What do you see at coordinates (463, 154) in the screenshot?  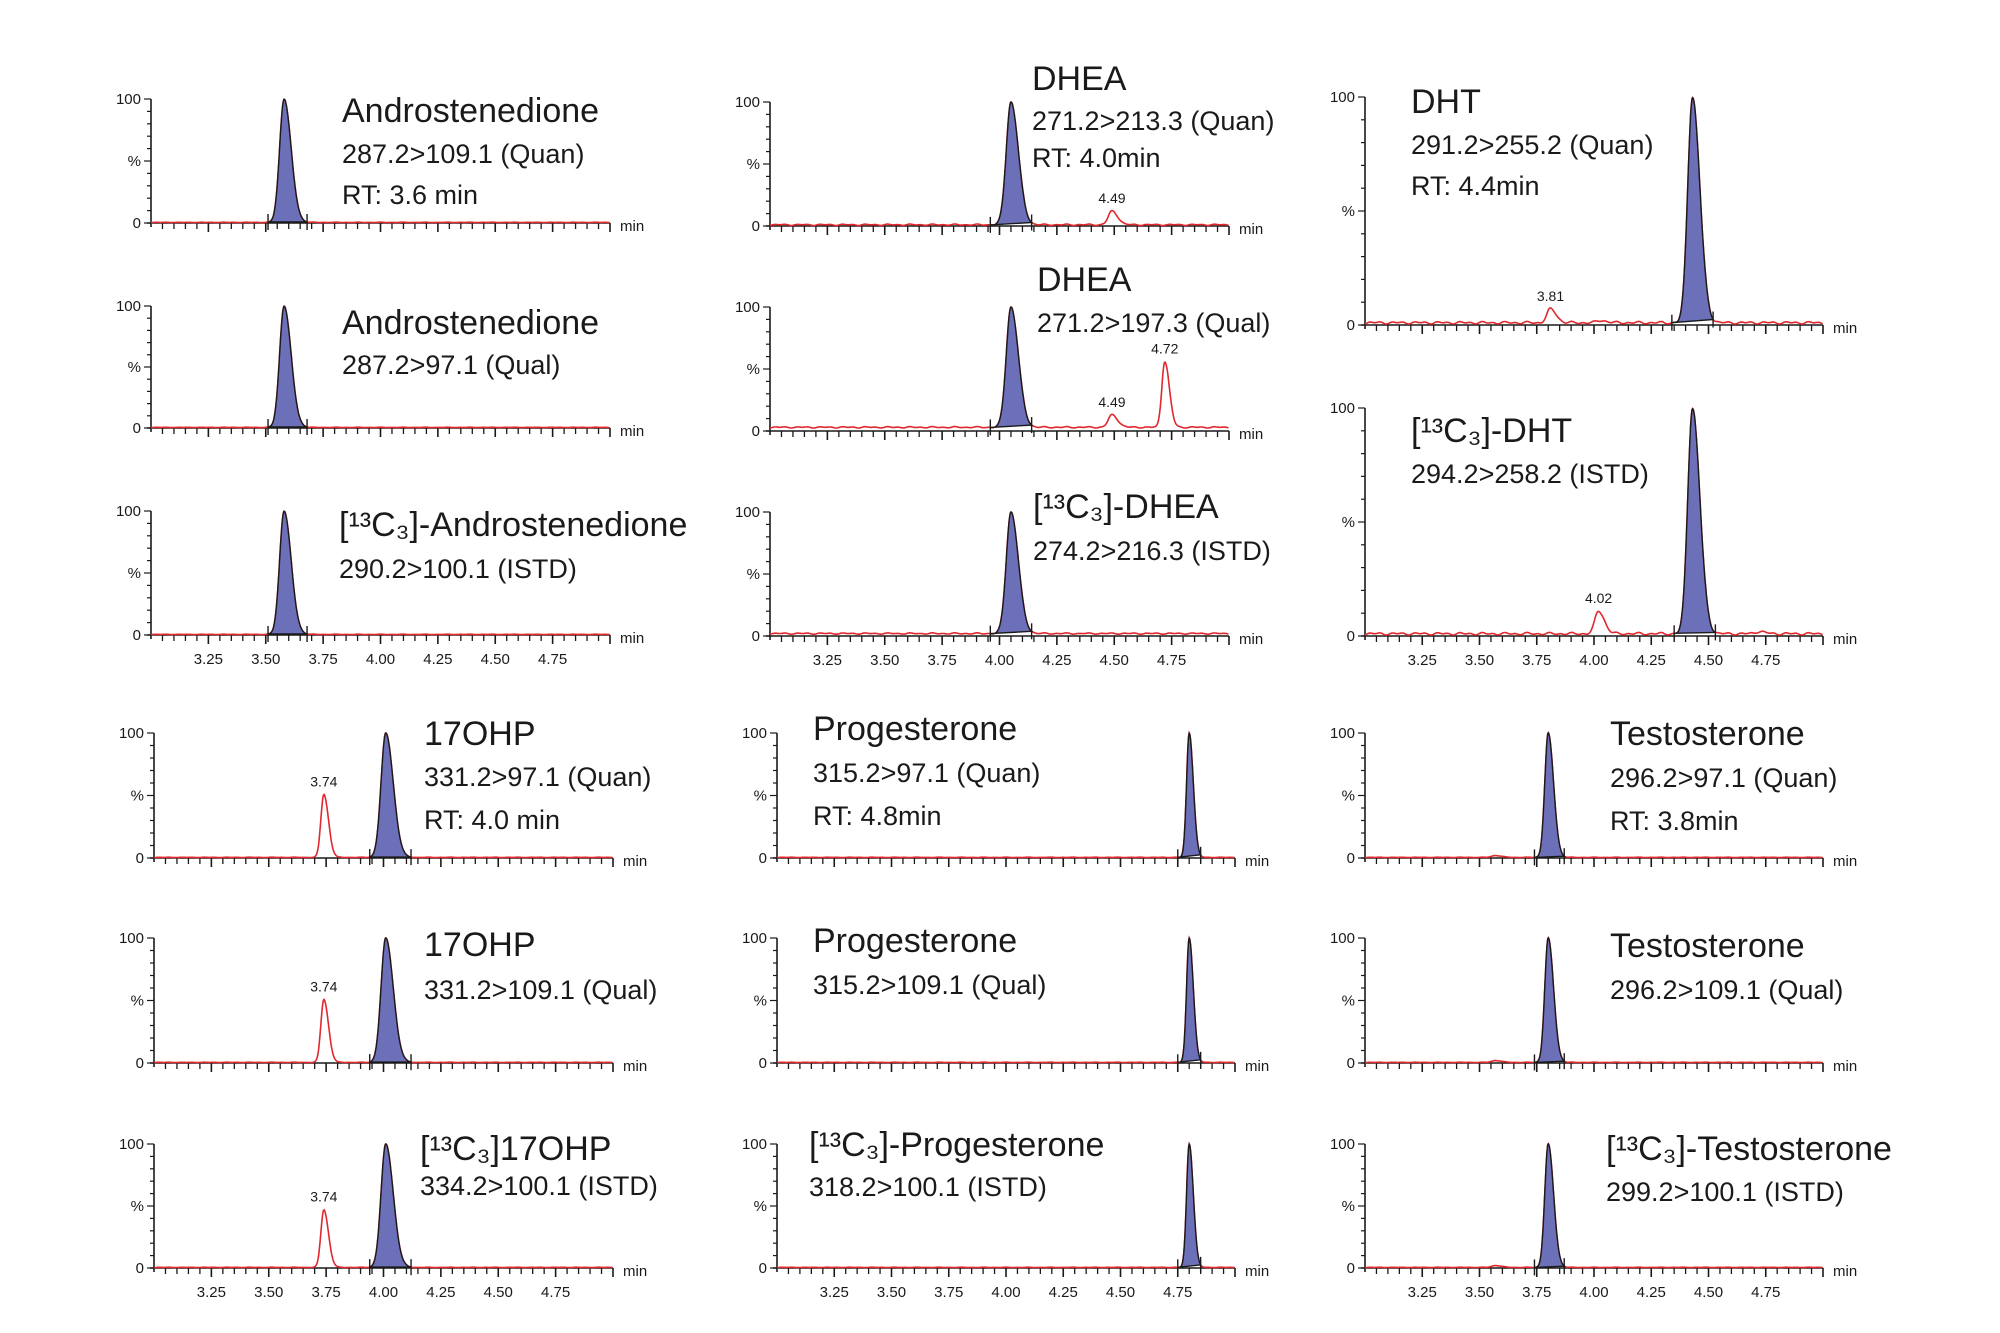 I see `transition-label: 287.2>109.1 (Quan)` at bounding box center [463, 154].